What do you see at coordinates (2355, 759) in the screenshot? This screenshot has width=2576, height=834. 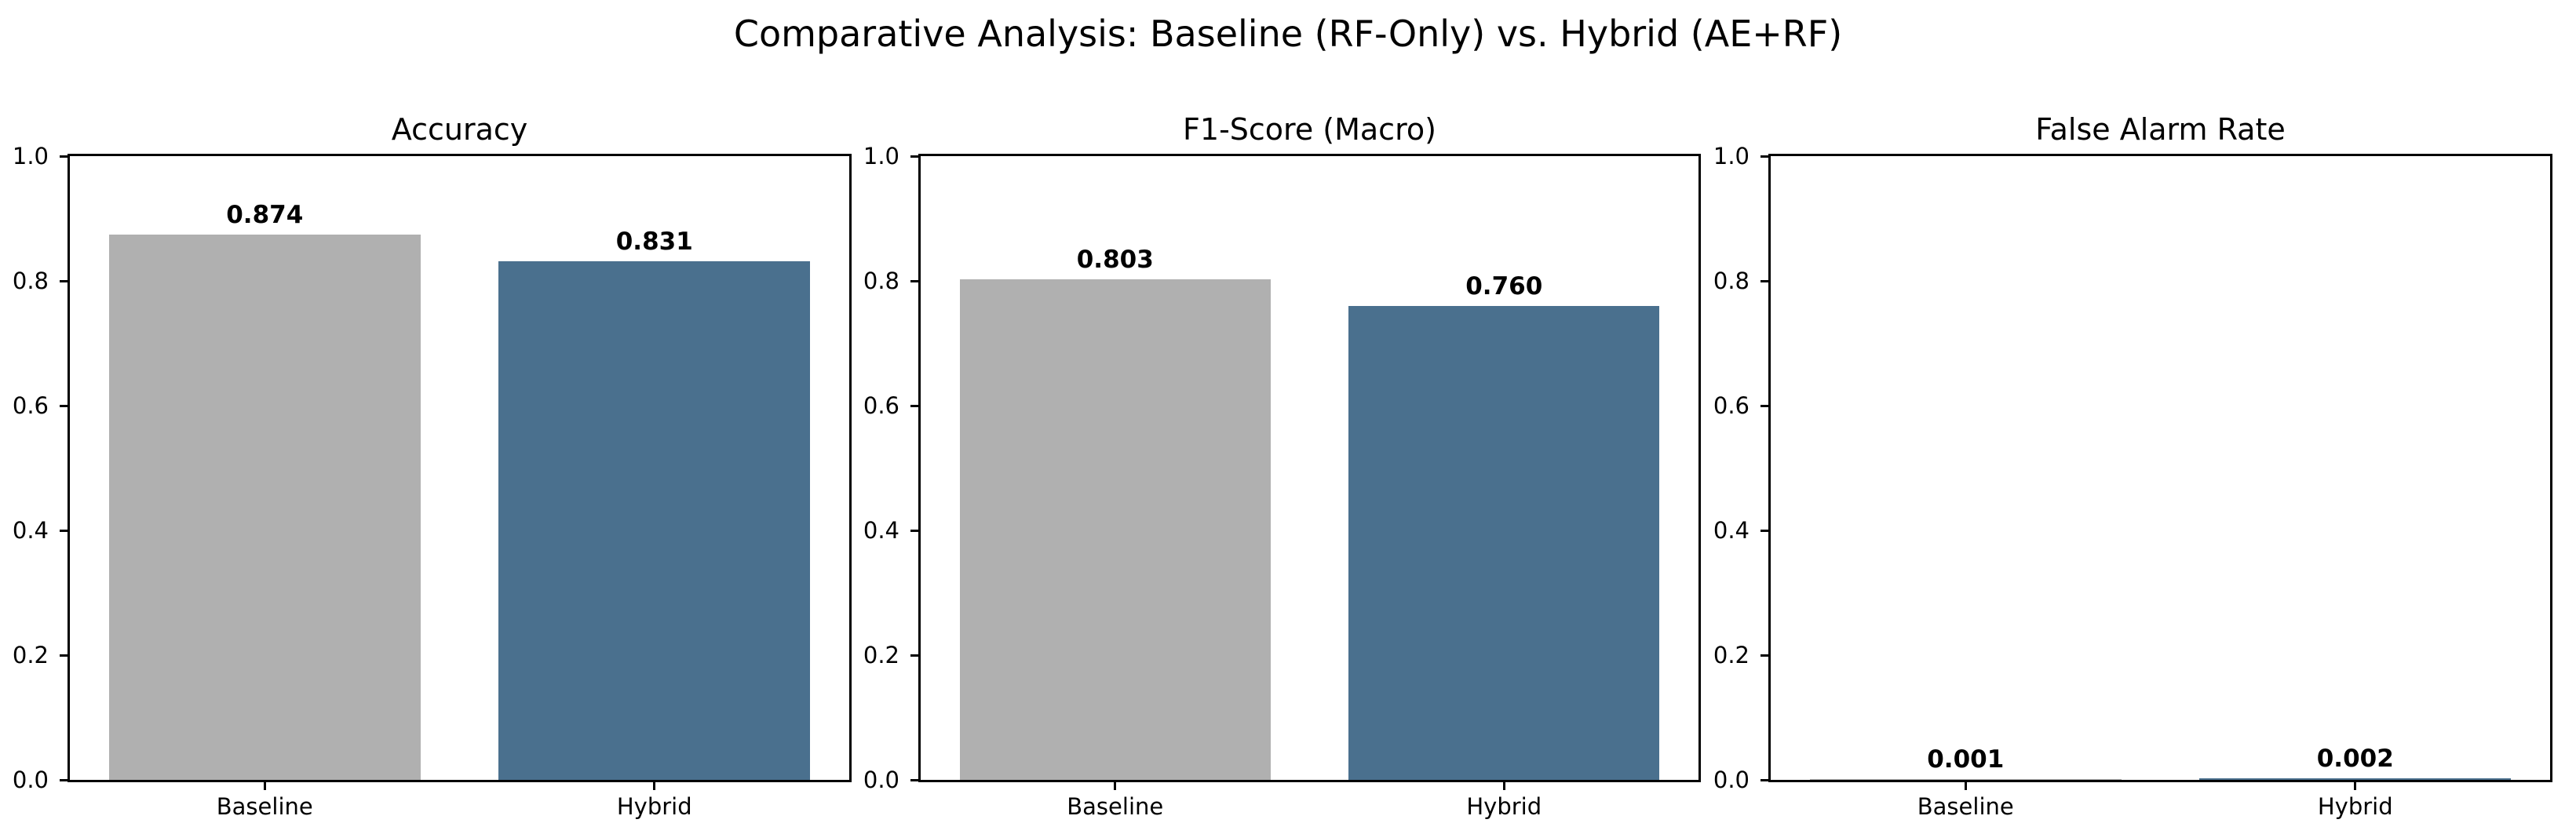 I see `bar-value-label: 0.002` at bounding box center [2355, 759].